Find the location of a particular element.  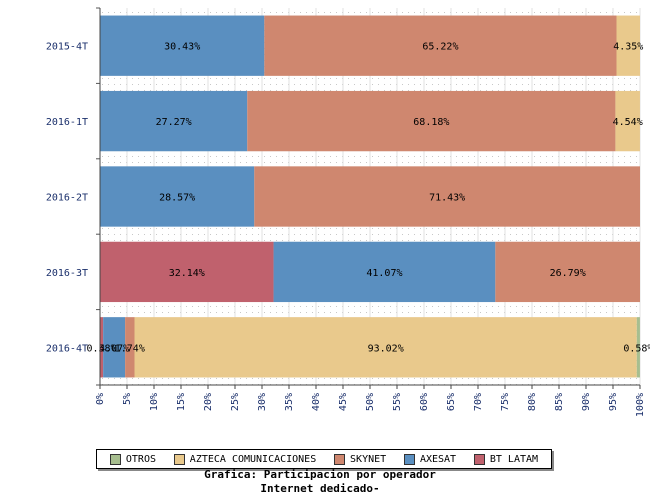

category-label: 2016-2T is located at coordinates (67, 198).